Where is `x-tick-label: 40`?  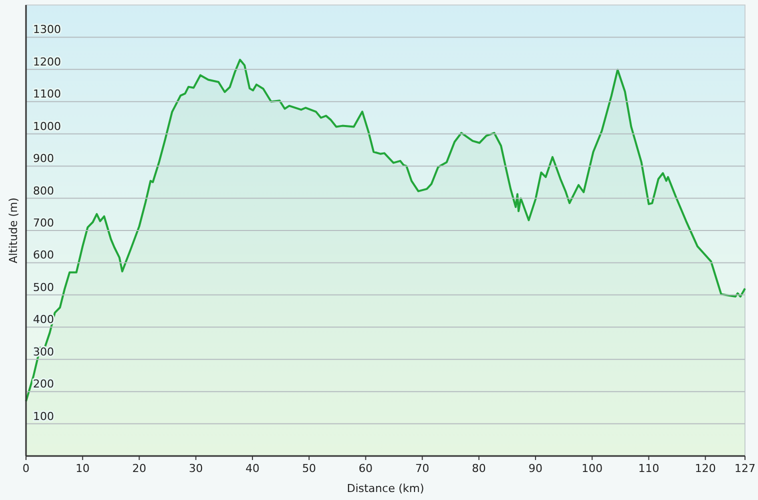
x-tick-label: 40 is located at coordinates (252, 468).